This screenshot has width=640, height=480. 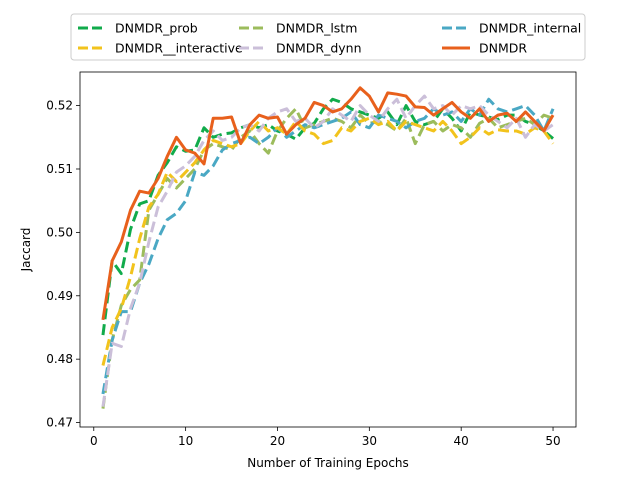 What do you see at coordinates (156, 28) in the screenshot?
I see `legend-label-DNMDR_prob: DNMDR_prob` at bounding box center [156, 28].